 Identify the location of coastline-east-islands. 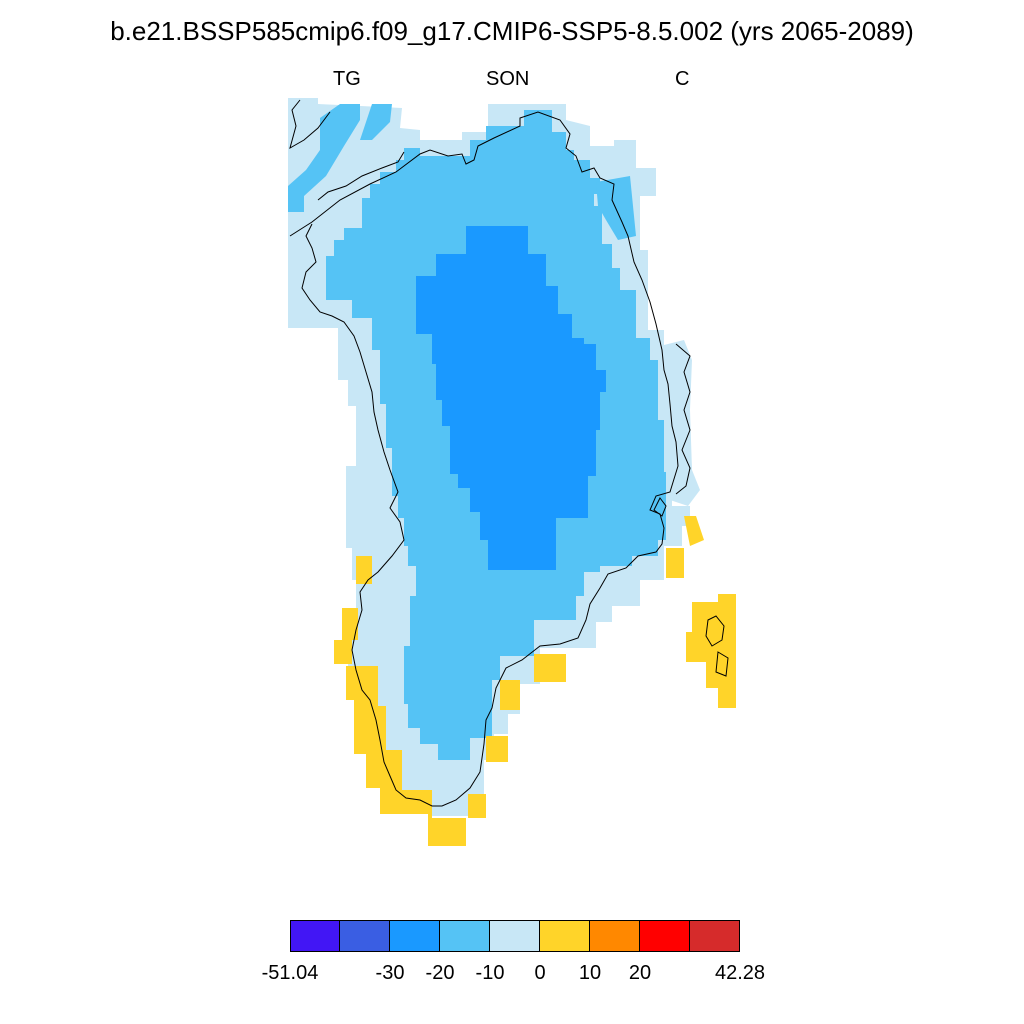
(683, 419).